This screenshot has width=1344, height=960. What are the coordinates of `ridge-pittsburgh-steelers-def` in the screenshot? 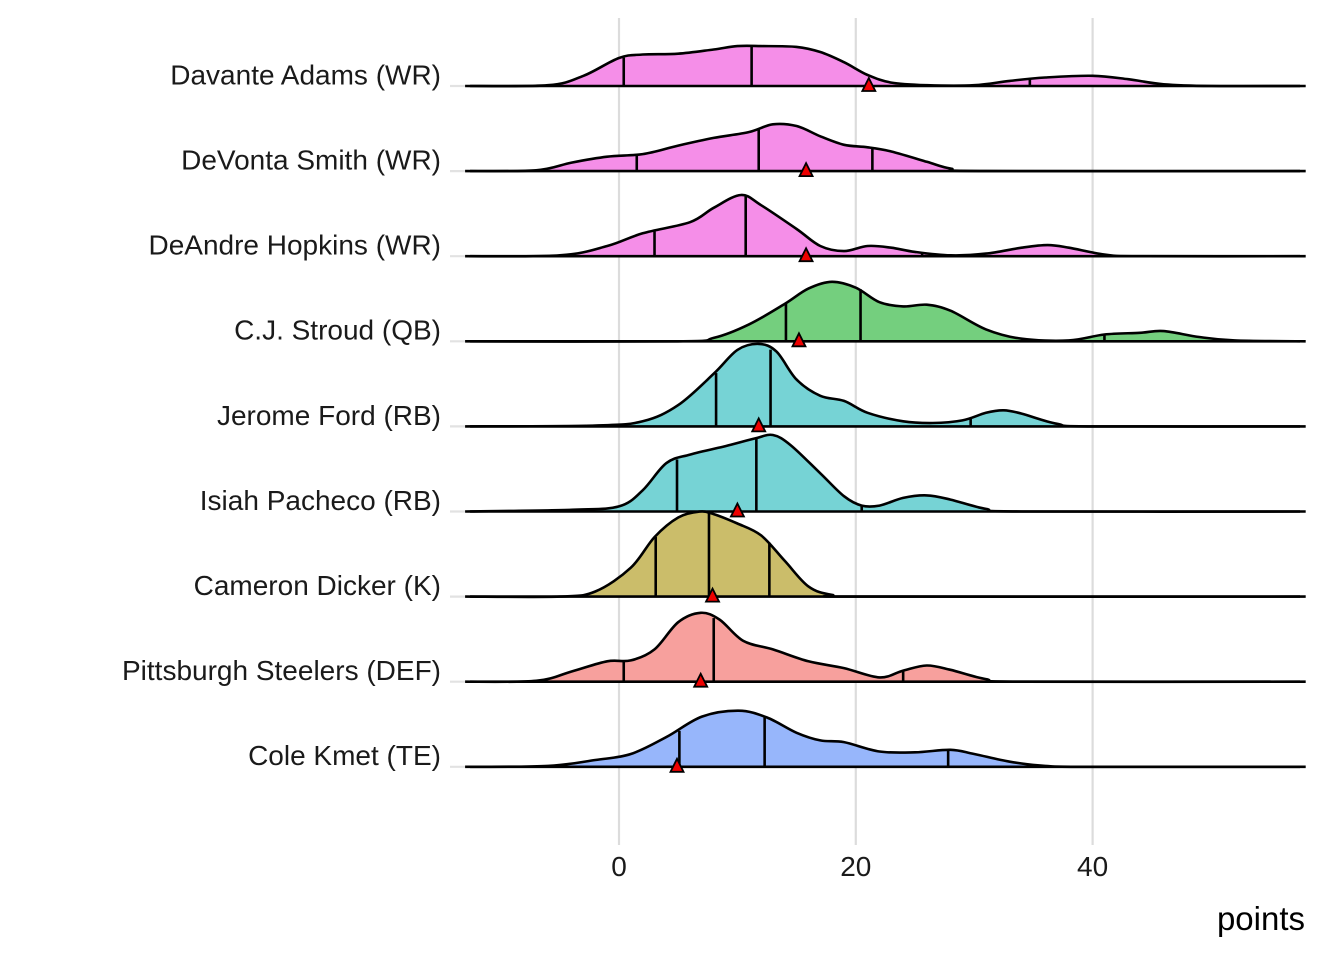 It's located at (885, 649).